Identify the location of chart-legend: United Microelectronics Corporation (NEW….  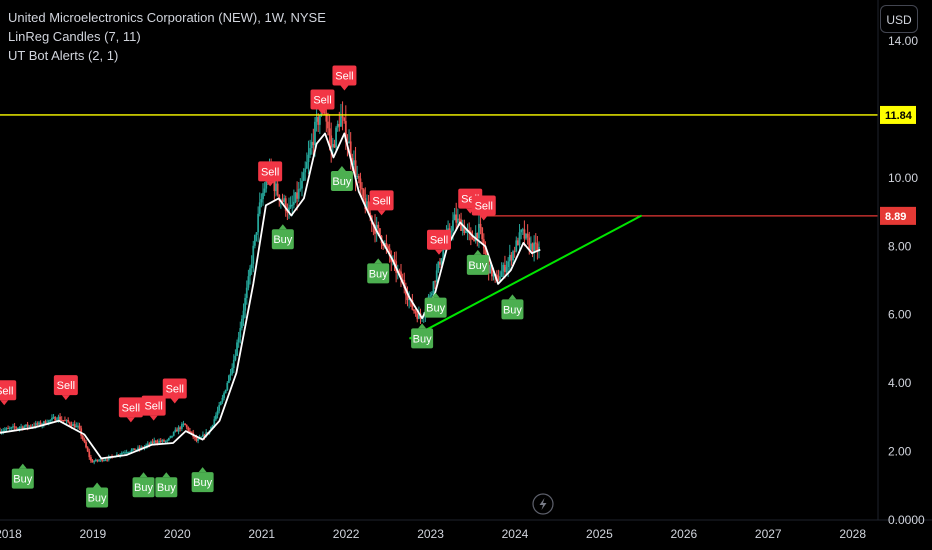
(167, 36).